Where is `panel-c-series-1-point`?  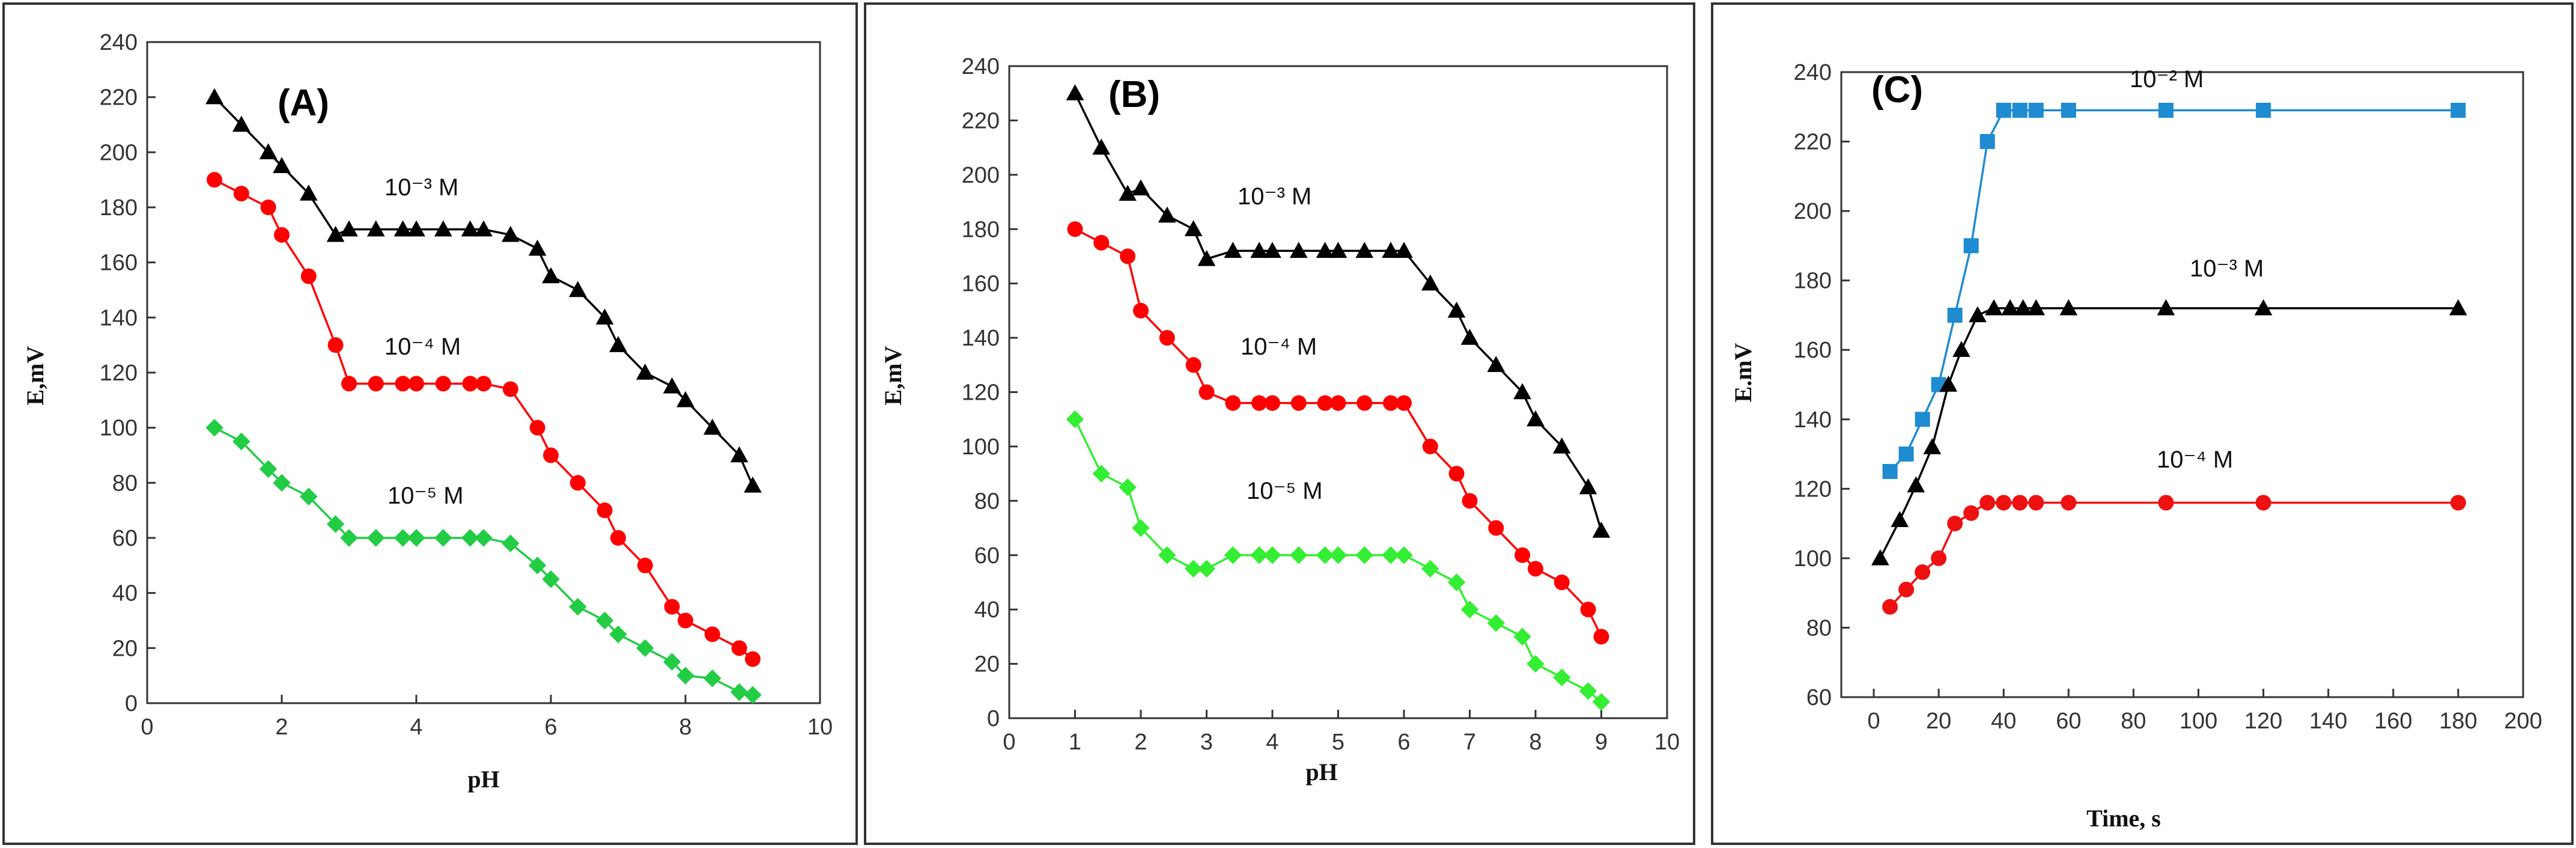
panel-c-series-1-point is located at coordinates (2020, 110).